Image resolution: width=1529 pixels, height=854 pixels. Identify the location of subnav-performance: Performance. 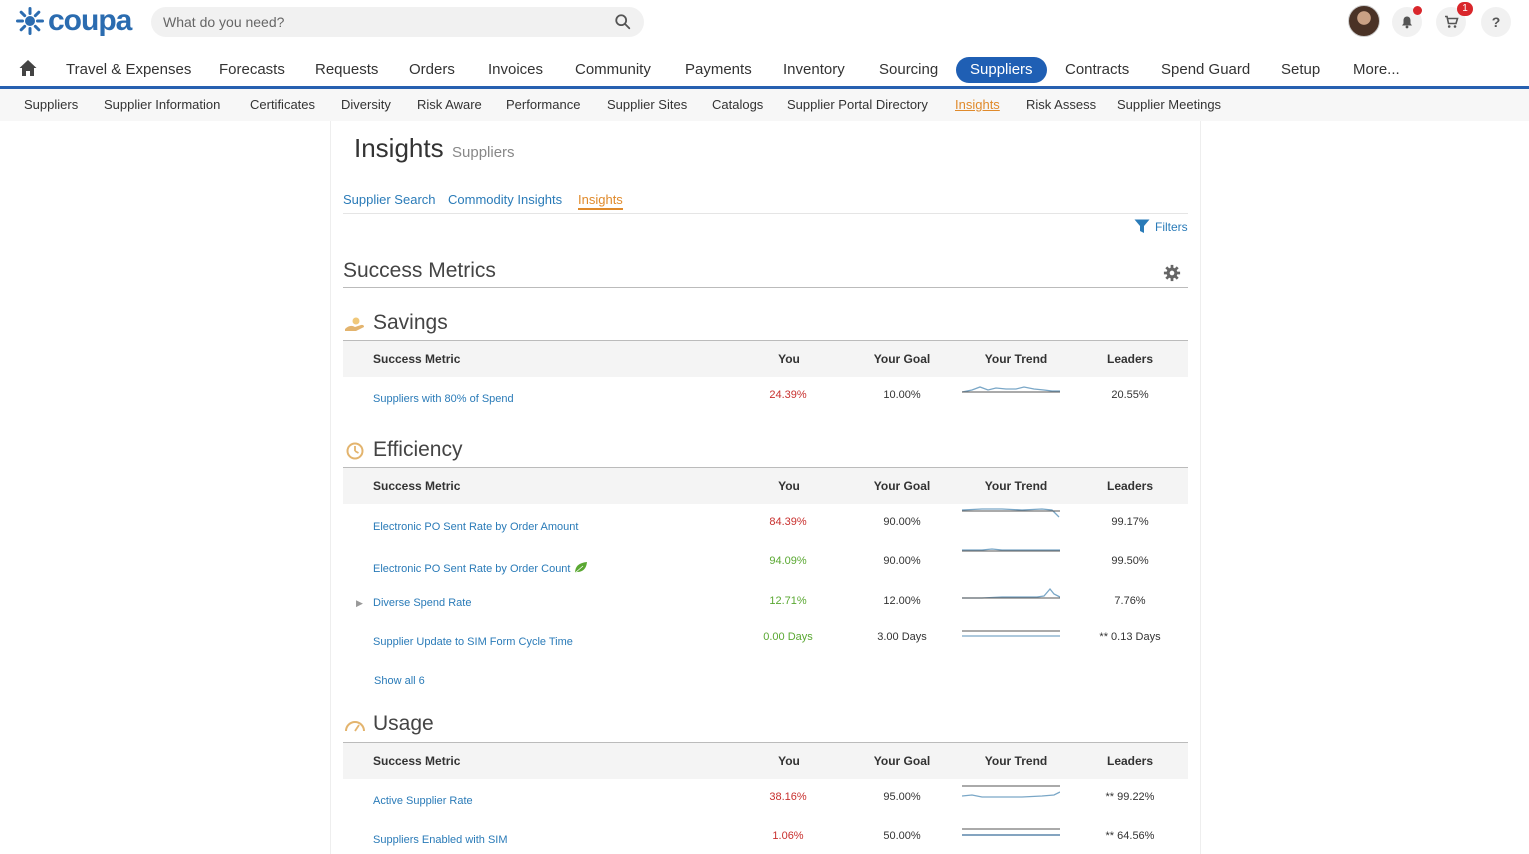
(543, 104).